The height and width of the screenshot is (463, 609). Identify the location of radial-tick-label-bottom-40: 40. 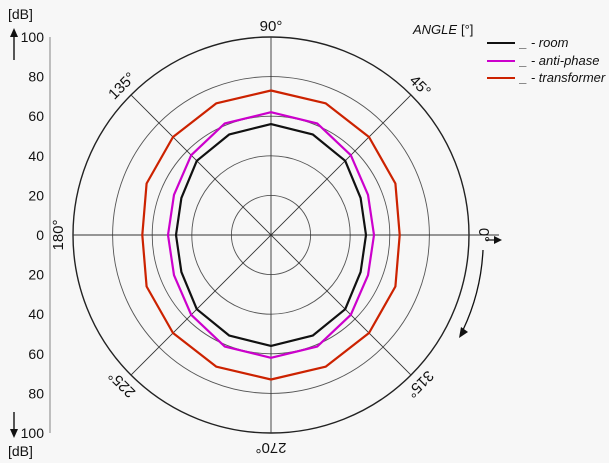
(36, 314).